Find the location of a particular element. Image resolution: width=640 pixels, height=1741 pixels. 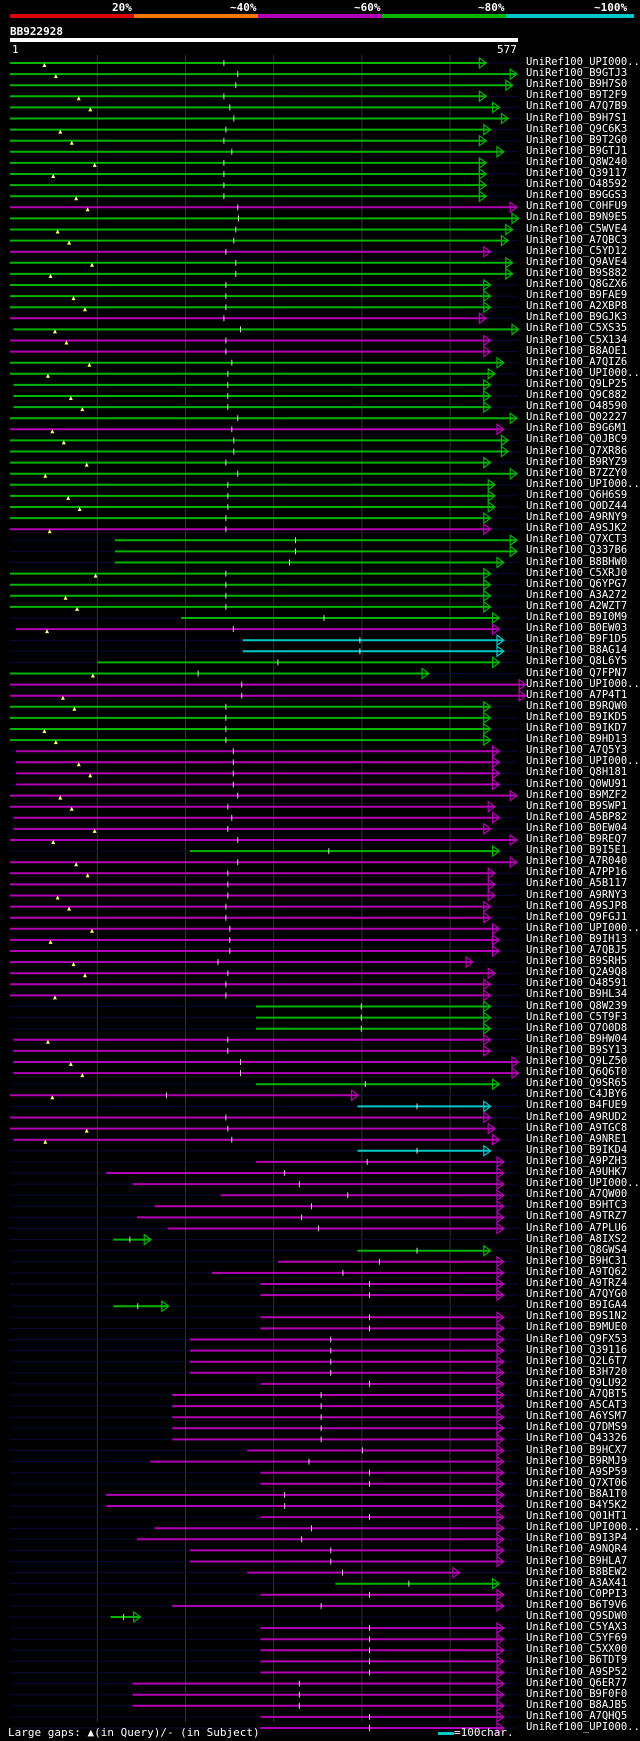

hit-label: UniRef100_B9S882 is located at coordinates (577, 272).